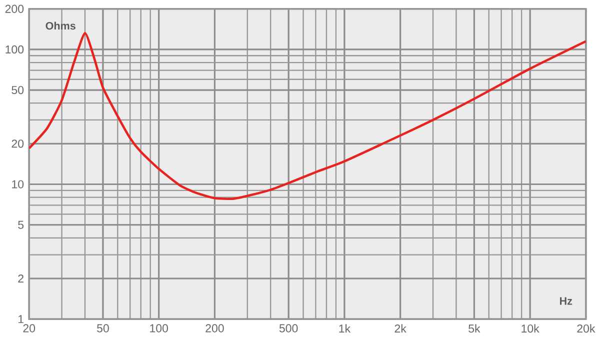 The height and width of the screenshot is (337, 600). What do you see at coordinates (586, 328) in the screenshot?
I see `x-tick-label: 20k` at bounding box center [586, 328].